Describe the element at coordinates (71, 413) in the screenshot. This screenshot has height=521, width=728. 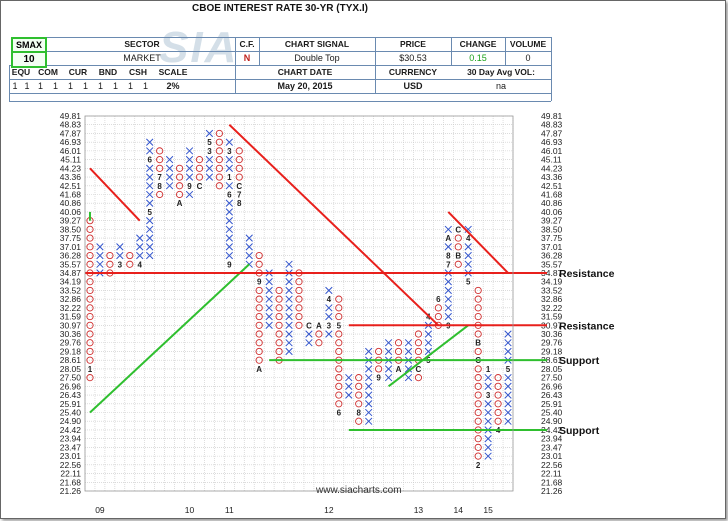
I see `y-tick-label-left: 25.40` at that location.